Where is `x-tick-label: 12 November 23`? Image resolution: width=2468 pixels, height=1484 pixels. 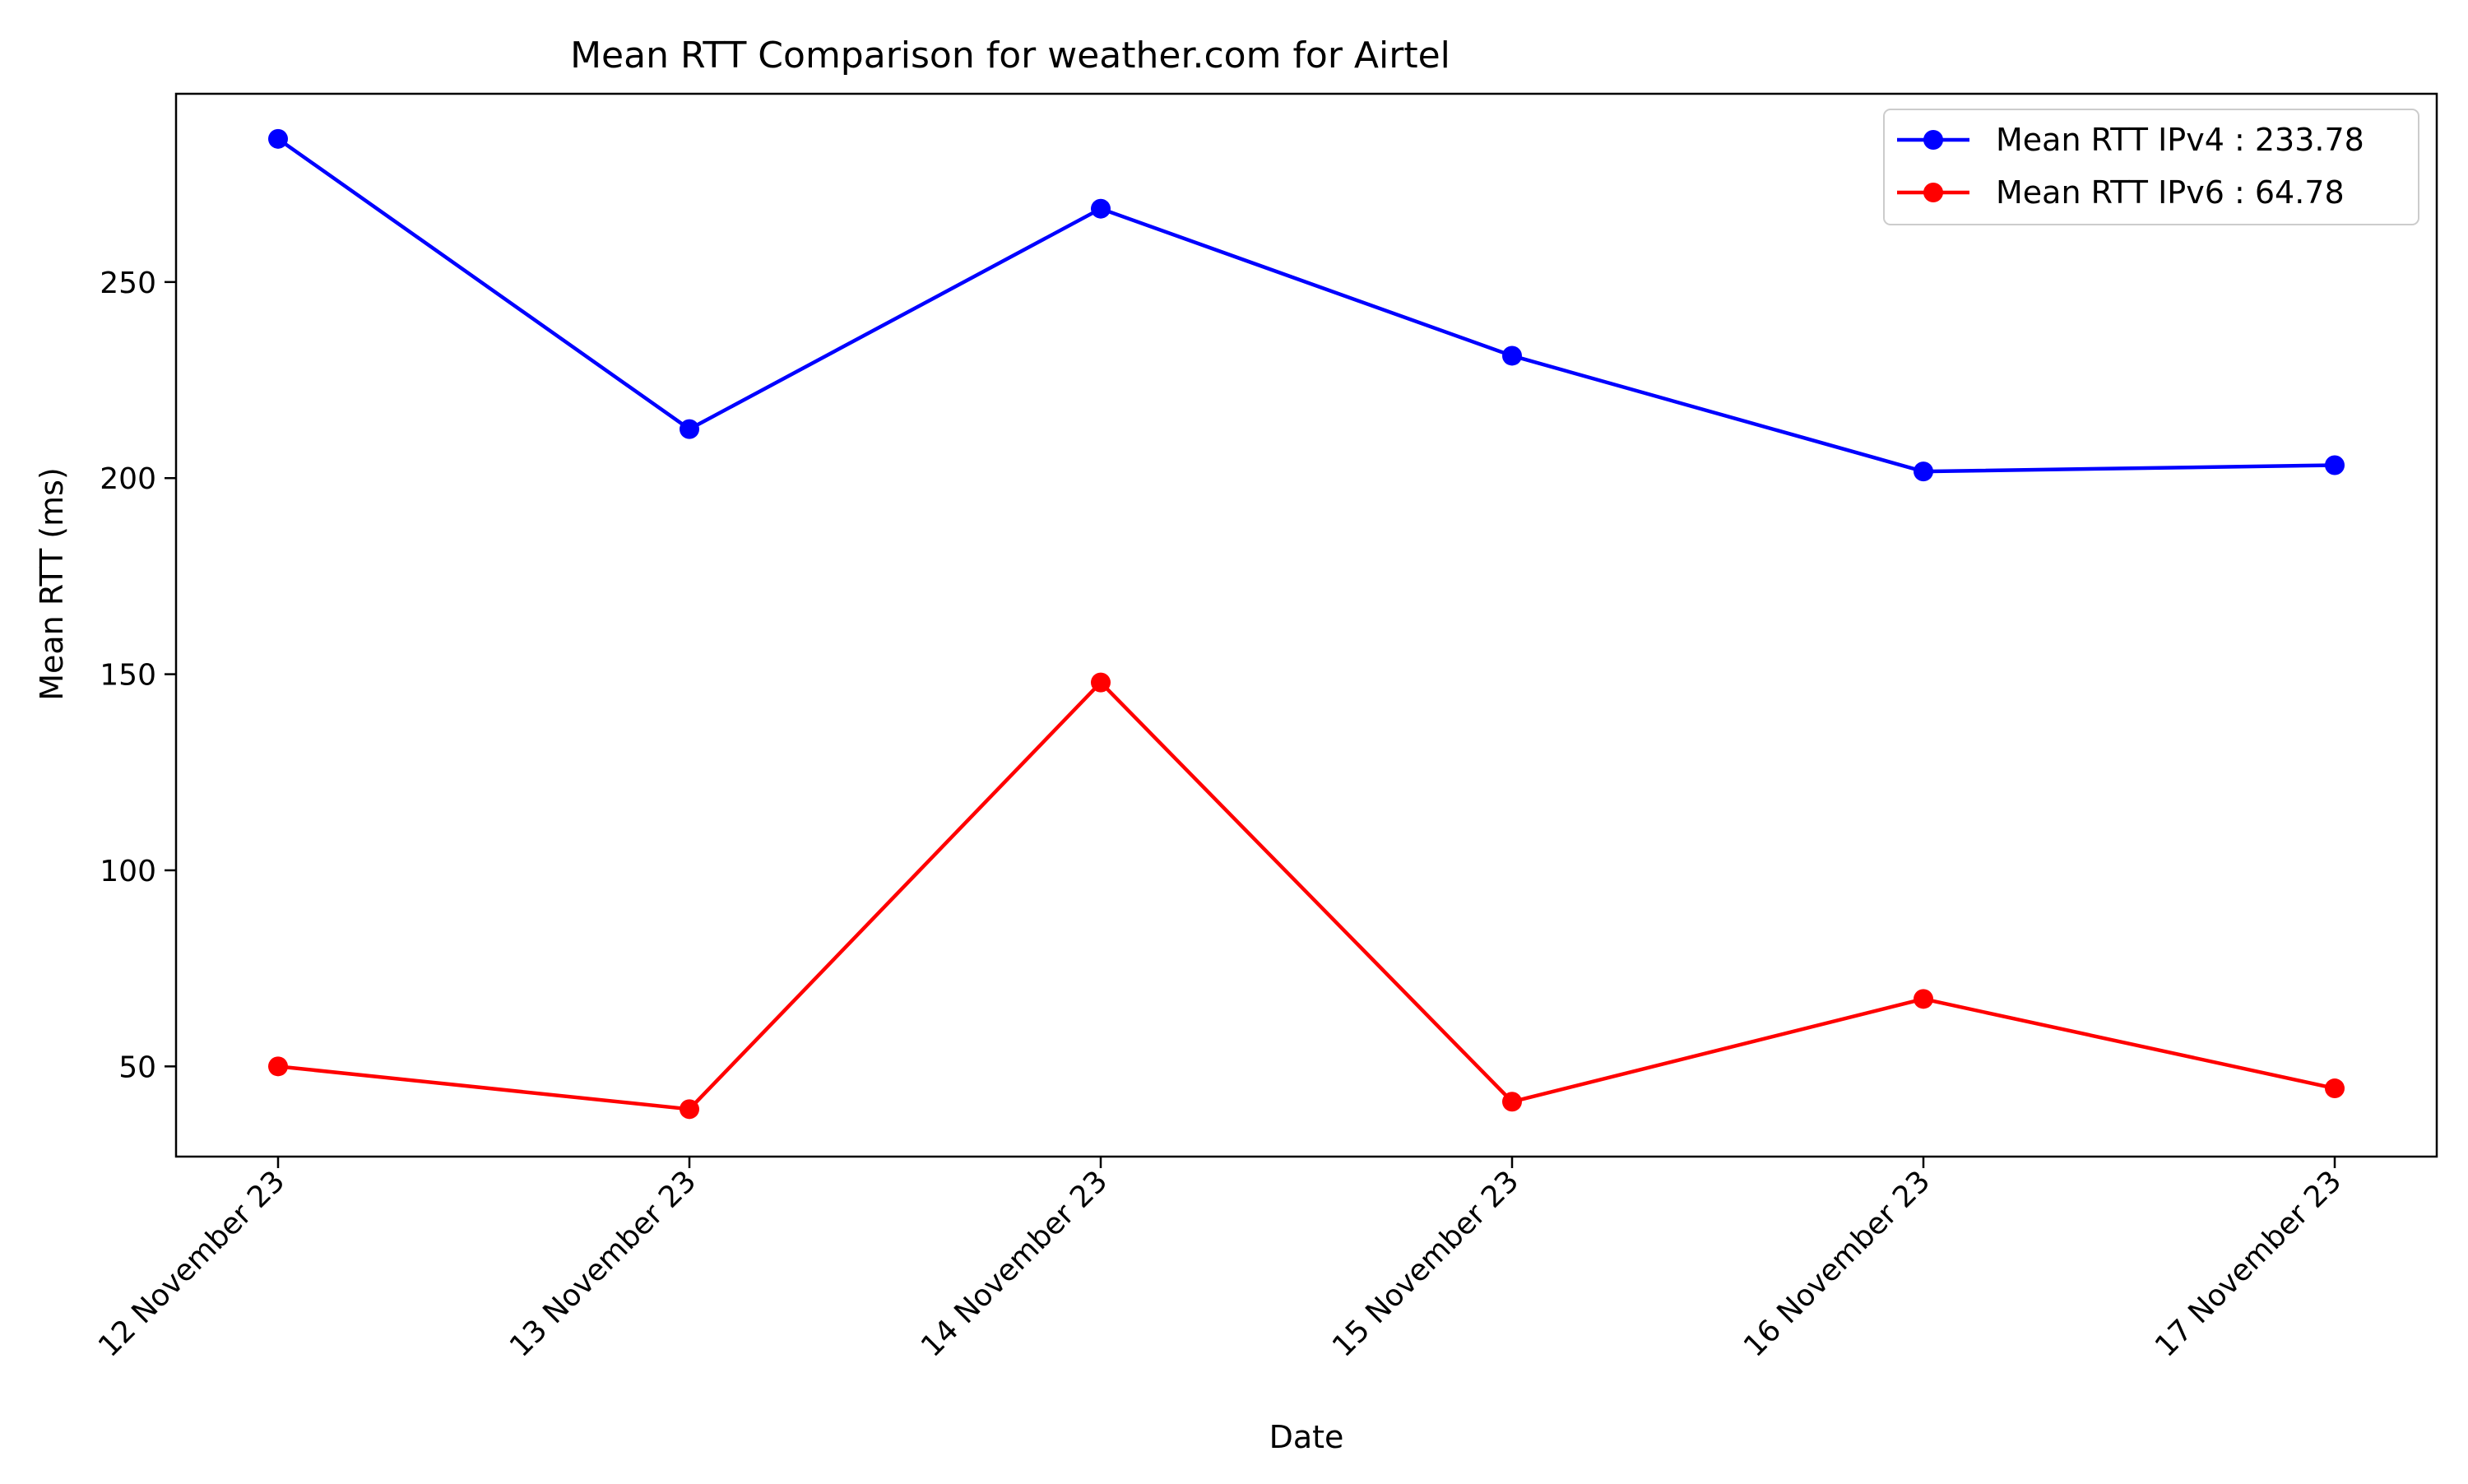 x-tick-label: 12 November 23 is located at coordinates (191, 1263).